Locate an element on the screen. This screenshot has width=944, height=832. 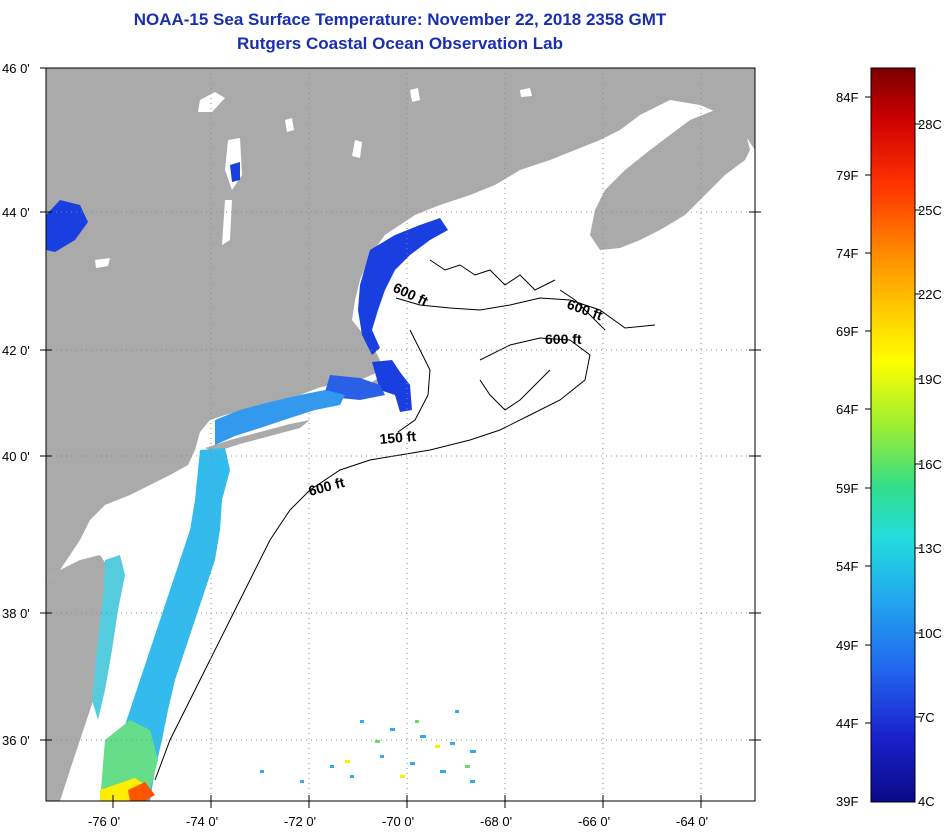
longitude-label-68: -68 0' is located at coordinates (496, 821).